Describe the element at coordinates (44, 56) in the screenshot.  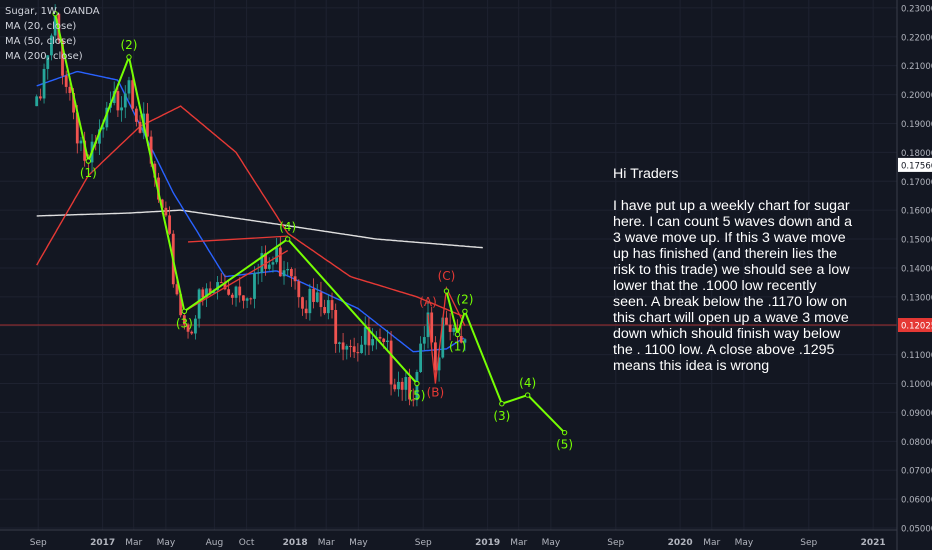
I see `legend-ma200: MA (200, close)` at that location.